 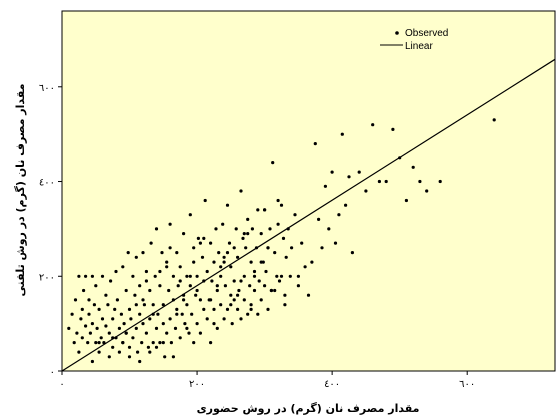 I want to click on y-tick-label: ٠, so click(x=52, y=372).